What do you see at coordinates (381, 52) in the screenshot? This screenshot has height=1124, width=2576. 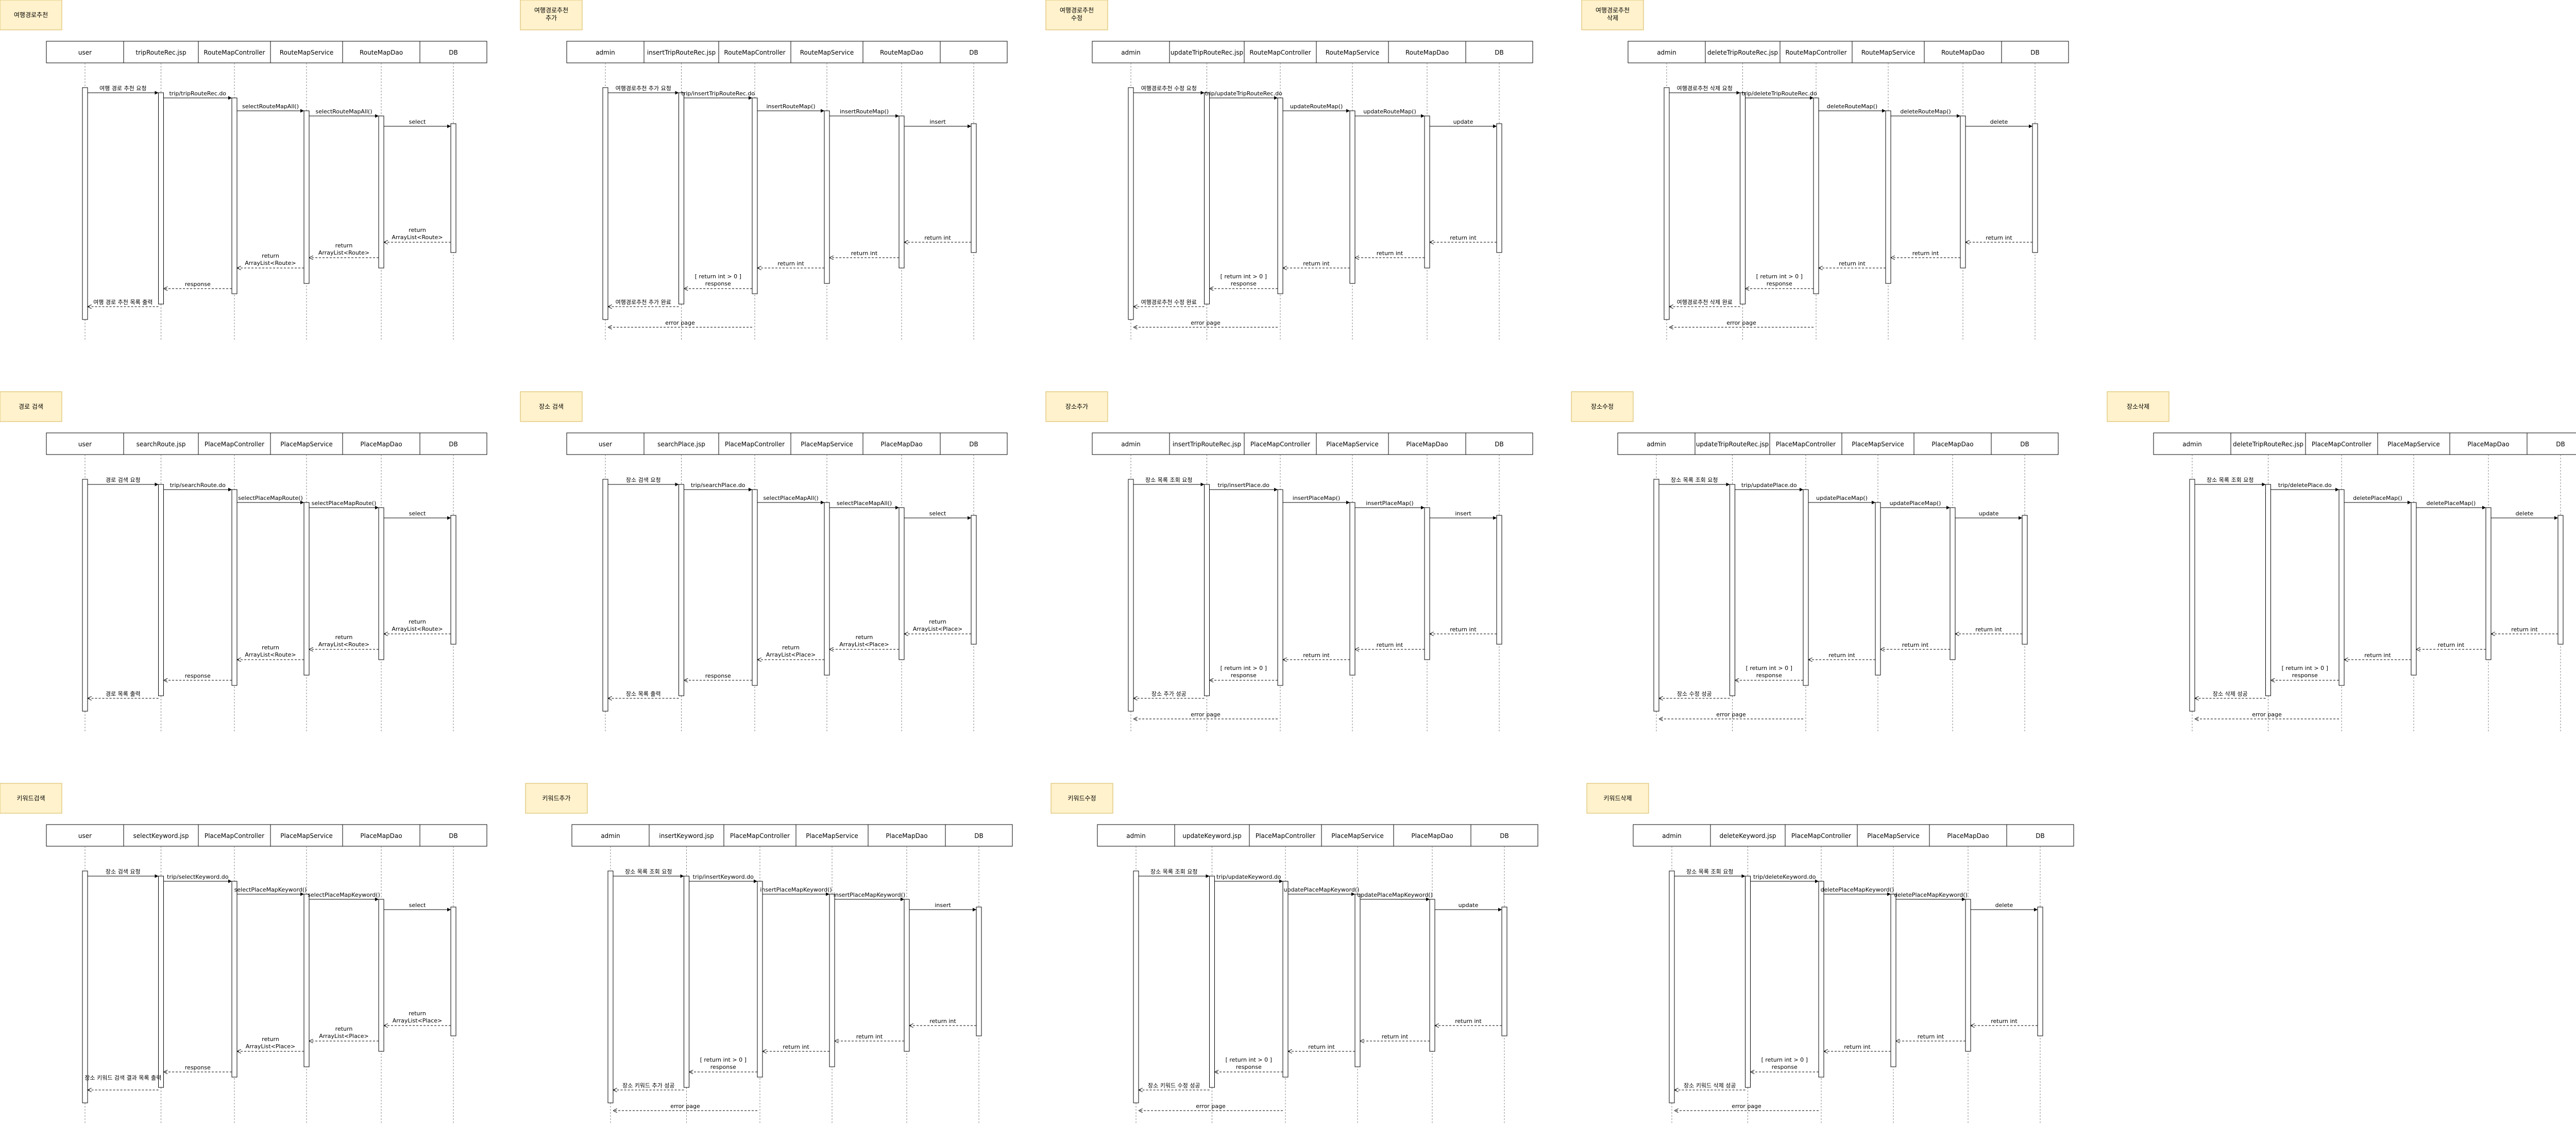 I see `participant-label: RouteMapDao` at bounding box center [381, 52].